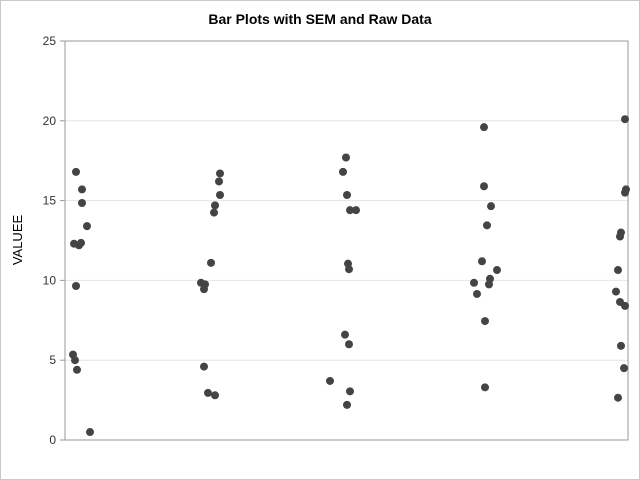 The width and height of the screenshot is (640, 480). I want to click on y-tick-label: 10, so click(50, 280).